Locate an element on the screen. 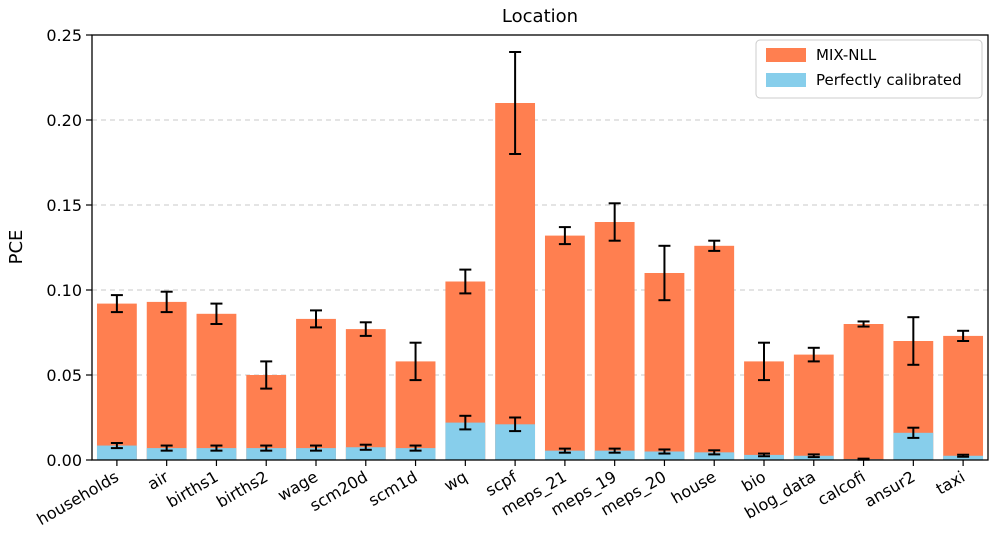 This screenshot has width=997, height=553. legend-box is located at coordinates (869, 69).